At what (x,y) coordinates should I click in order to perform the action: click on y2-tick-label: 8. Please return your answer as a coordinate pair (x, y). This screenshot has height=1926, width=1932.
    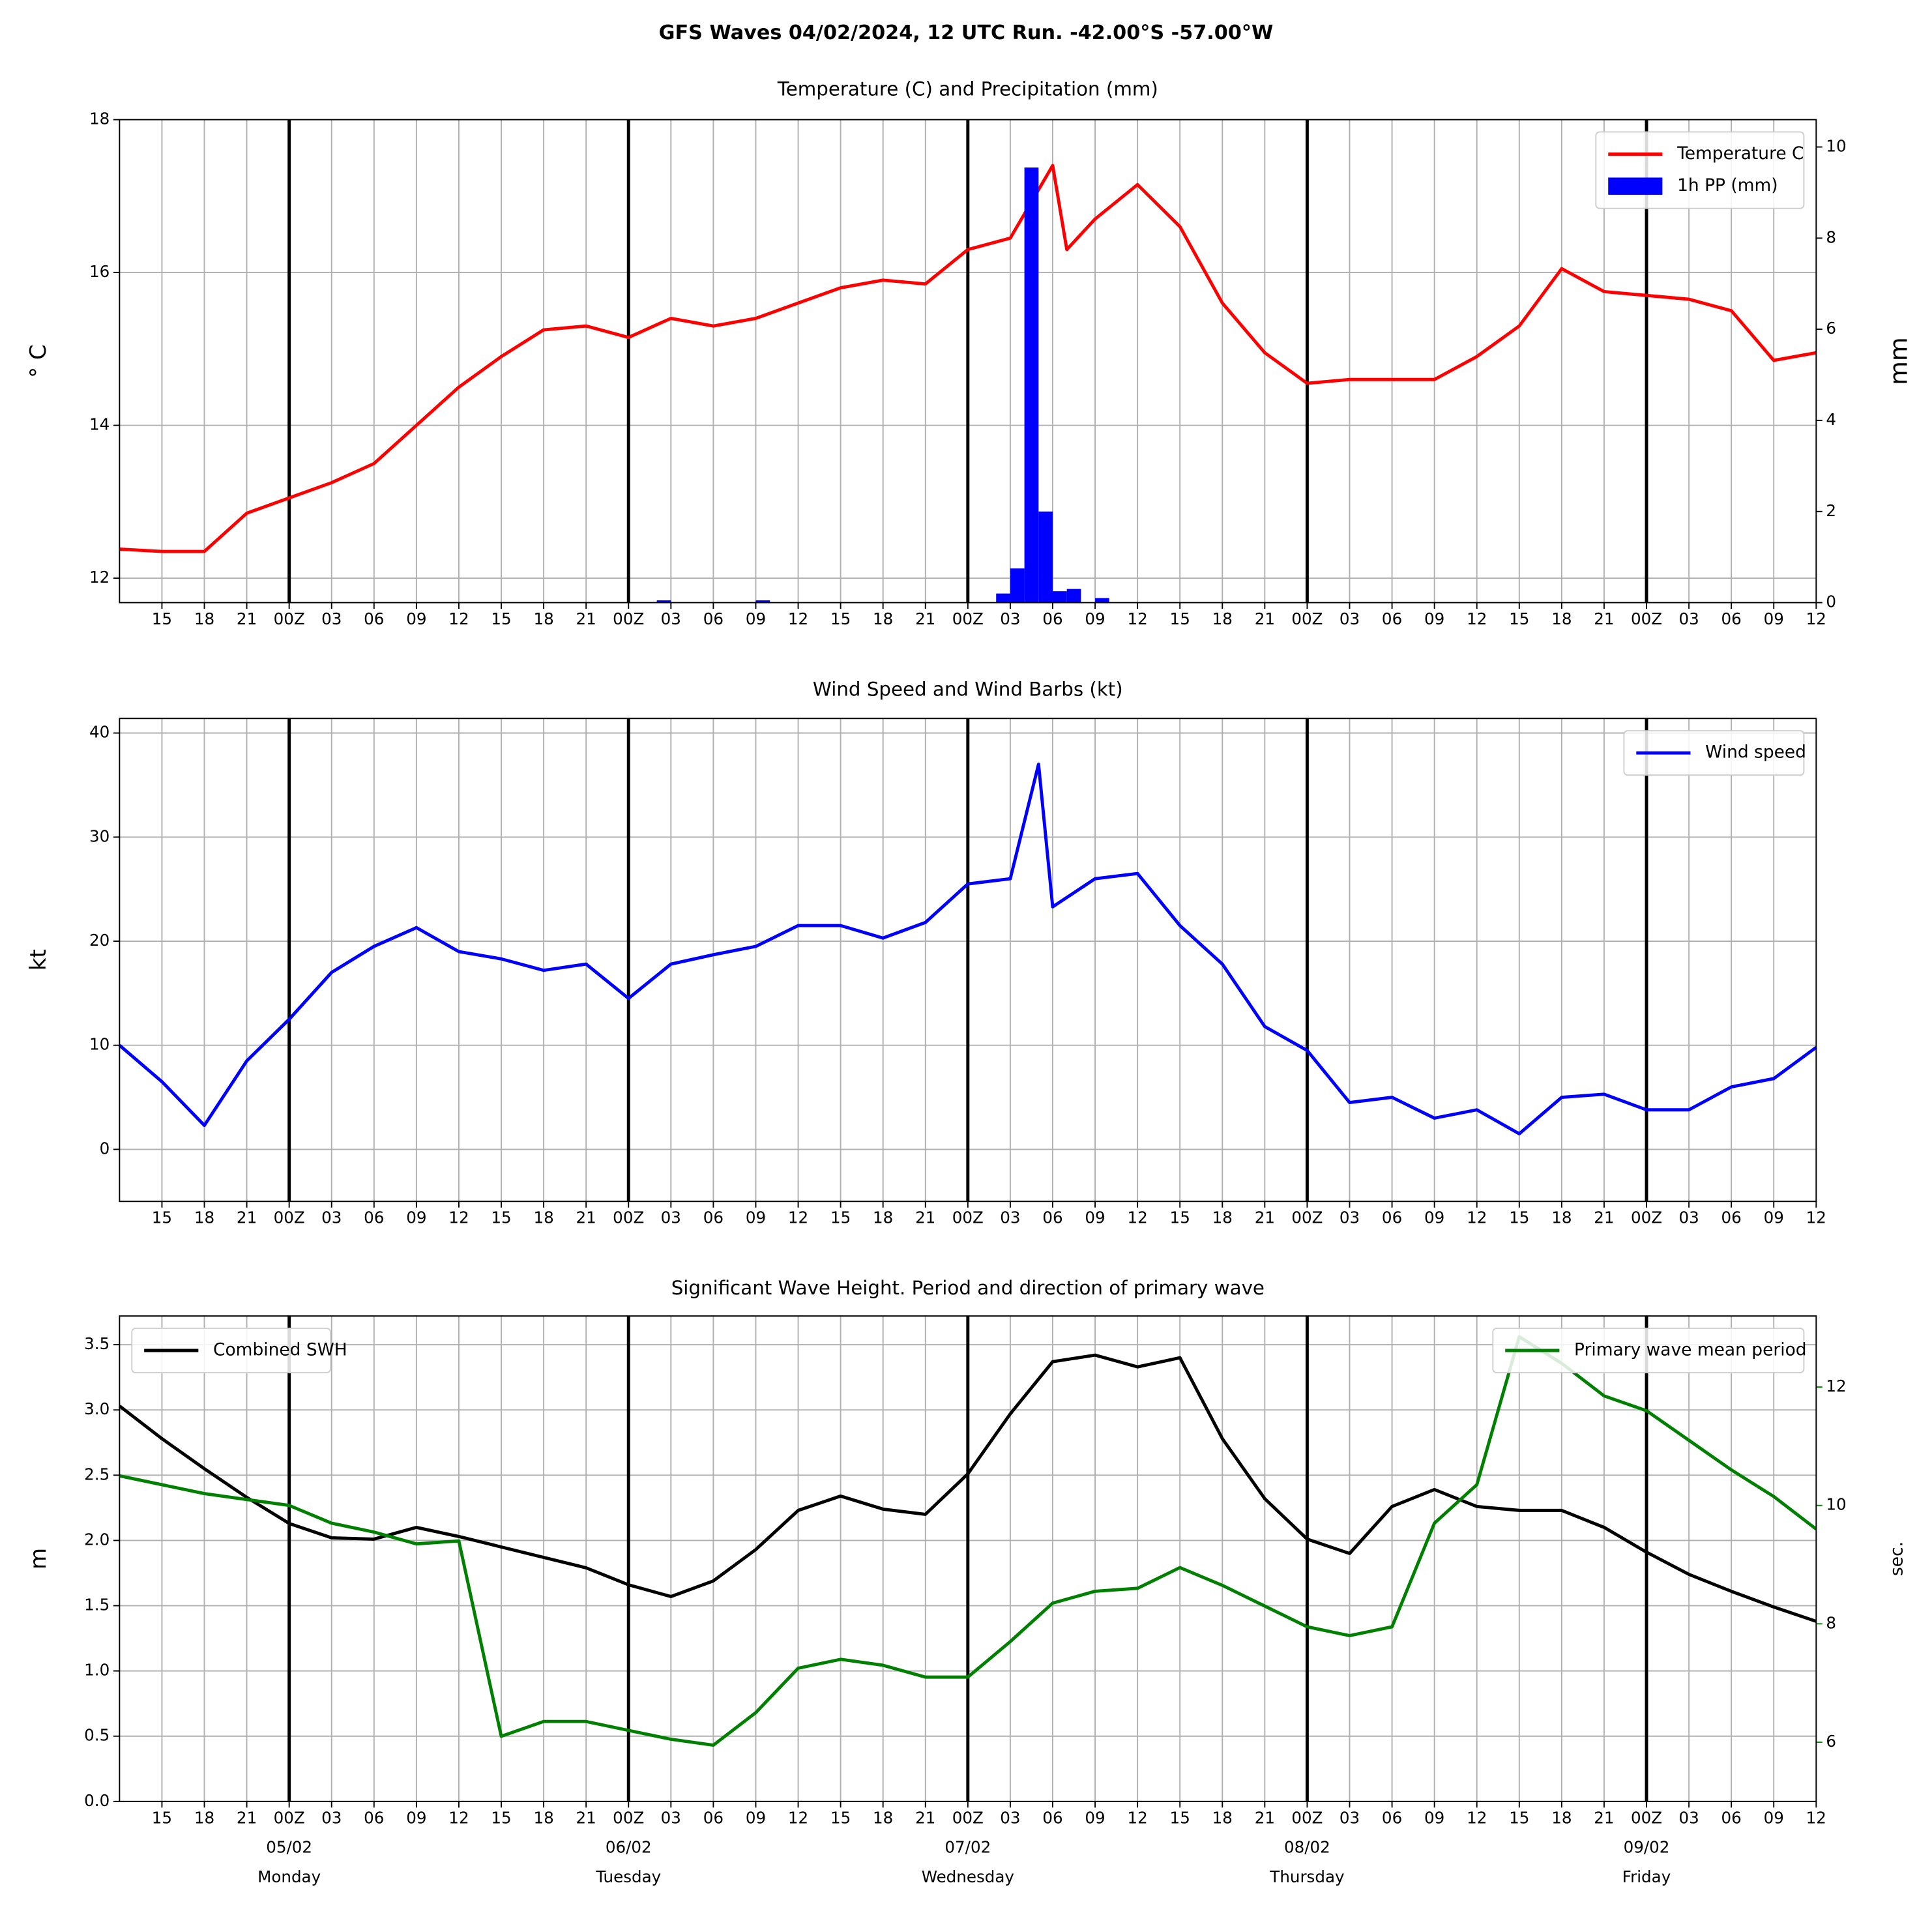
    Looking at the image, I should click on (1831, 236).